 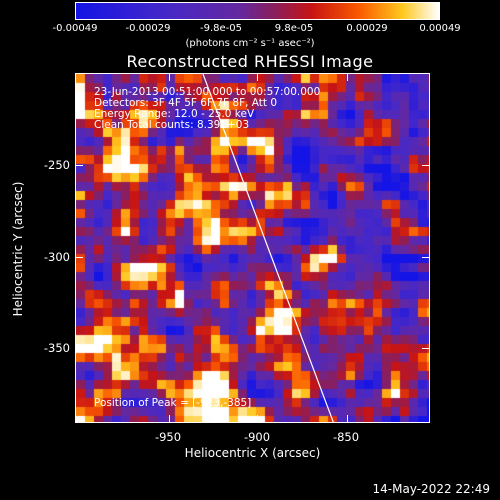 What do you see at coordinates (440, 28) in the screenshot?
I see `colorbar-tick-label: 0.00049` at bounding box center [440, 28].